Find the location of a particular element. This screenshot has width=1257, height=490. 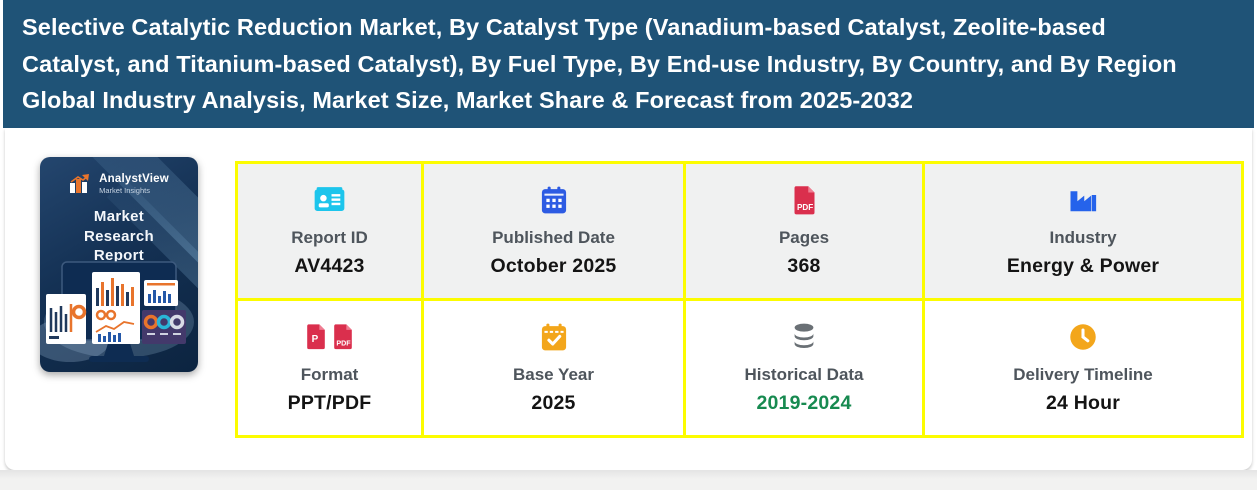

meta-label: Base Year is located at coordinates (553, 374).